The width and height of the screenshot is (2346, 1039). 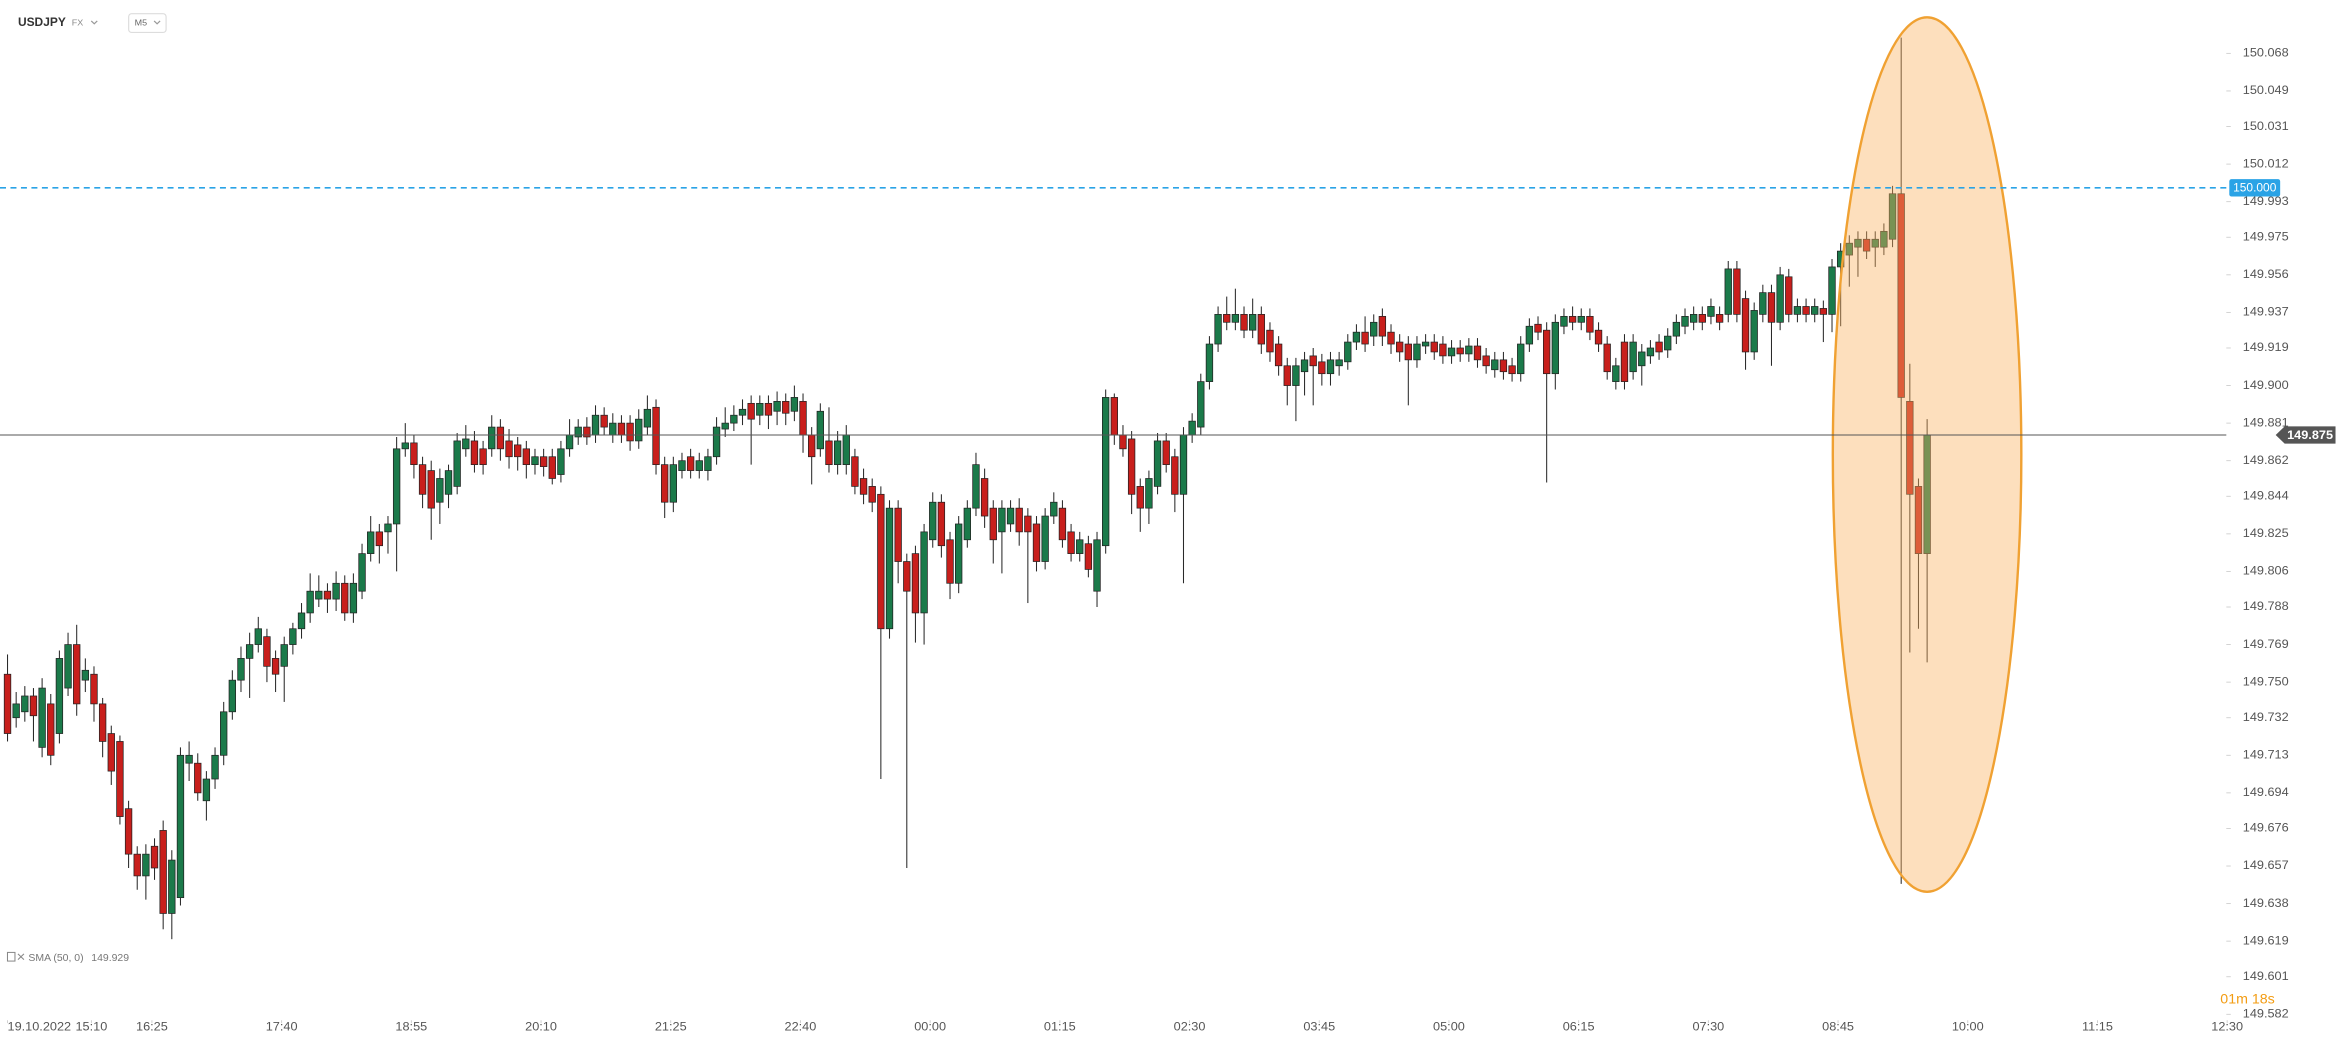 I want to click on indicator-icon, so click(x=11, y=956).